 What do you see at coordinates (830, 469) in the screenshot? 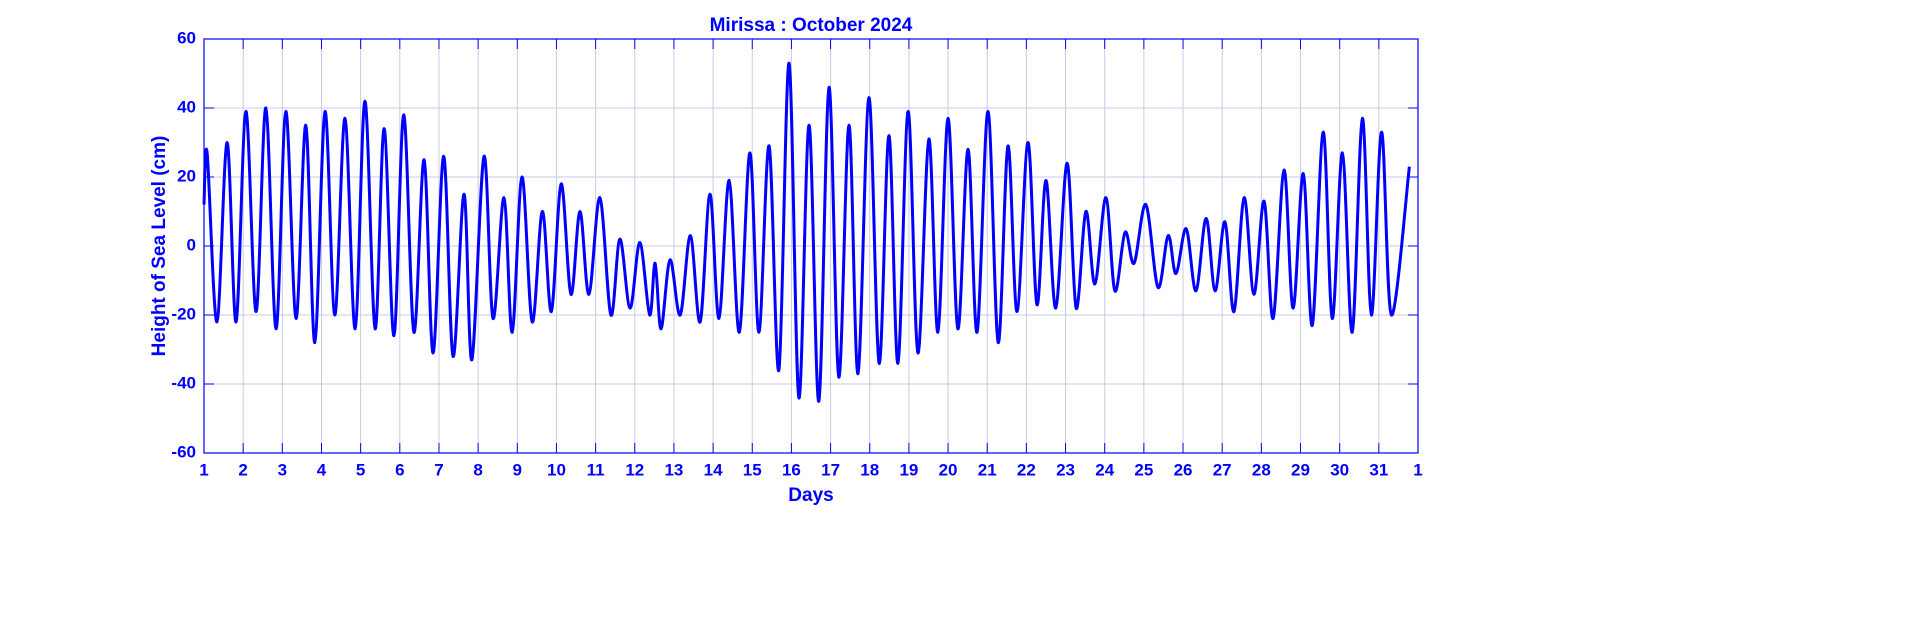
I see `x-tick-label: 17` at bounding box center [830, 469].